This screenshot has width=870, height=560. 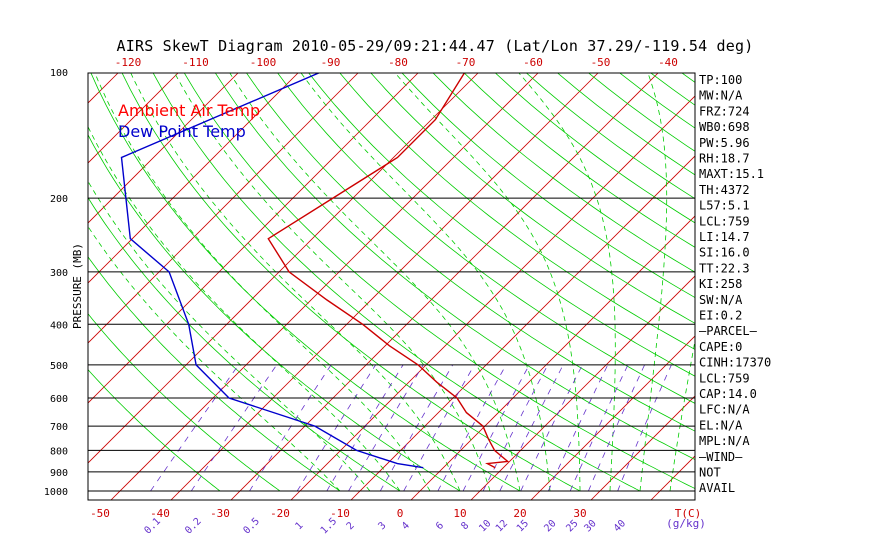 What do you see at coordinates (56, 492) in the screenshot?
I see `pressure-tick-label: 1000` at bounding box center [56, 492].